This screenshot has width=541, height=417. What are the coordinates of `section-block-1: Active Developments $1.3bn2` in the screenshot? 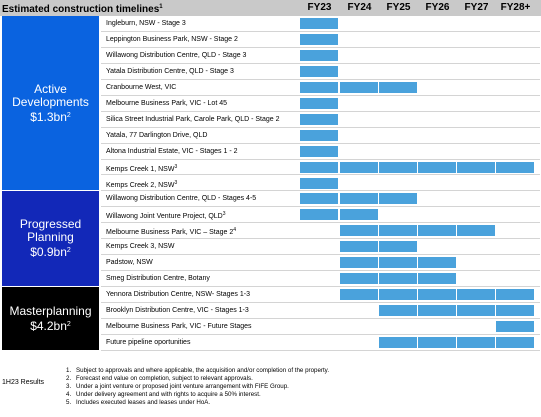 It's located at (50, 103).